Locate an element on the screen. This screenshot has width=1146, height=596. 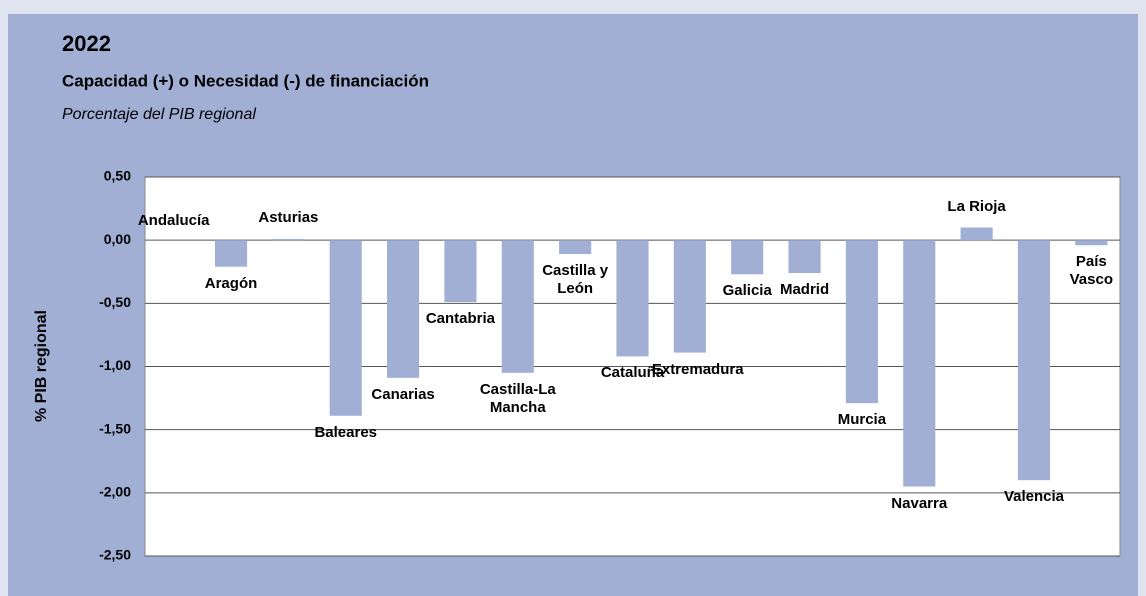
y-tick-label: -2,00 is located at coordinates (115, 492).